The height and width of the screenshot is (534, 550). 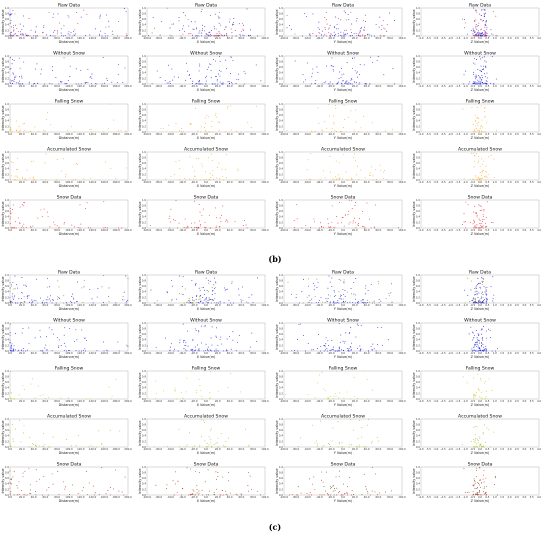 What do you see at coordinates (206, 138) in the screenshot?
I see `x-axis-label: X Value(m)` at bounding box center [206, 138].